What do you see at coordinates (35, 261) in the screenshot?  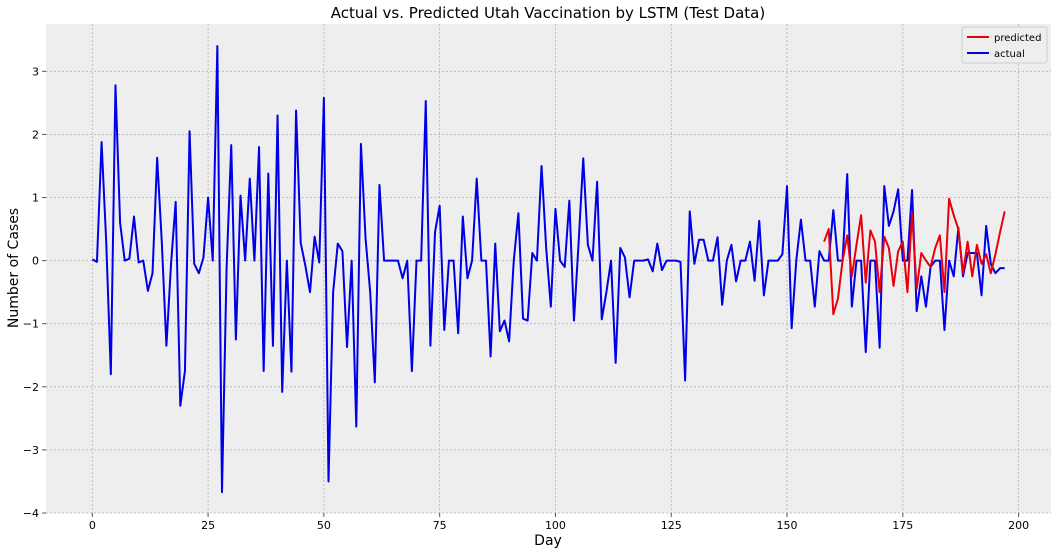 I see `y-tick-label: 0` at bounding box center [35, 261].